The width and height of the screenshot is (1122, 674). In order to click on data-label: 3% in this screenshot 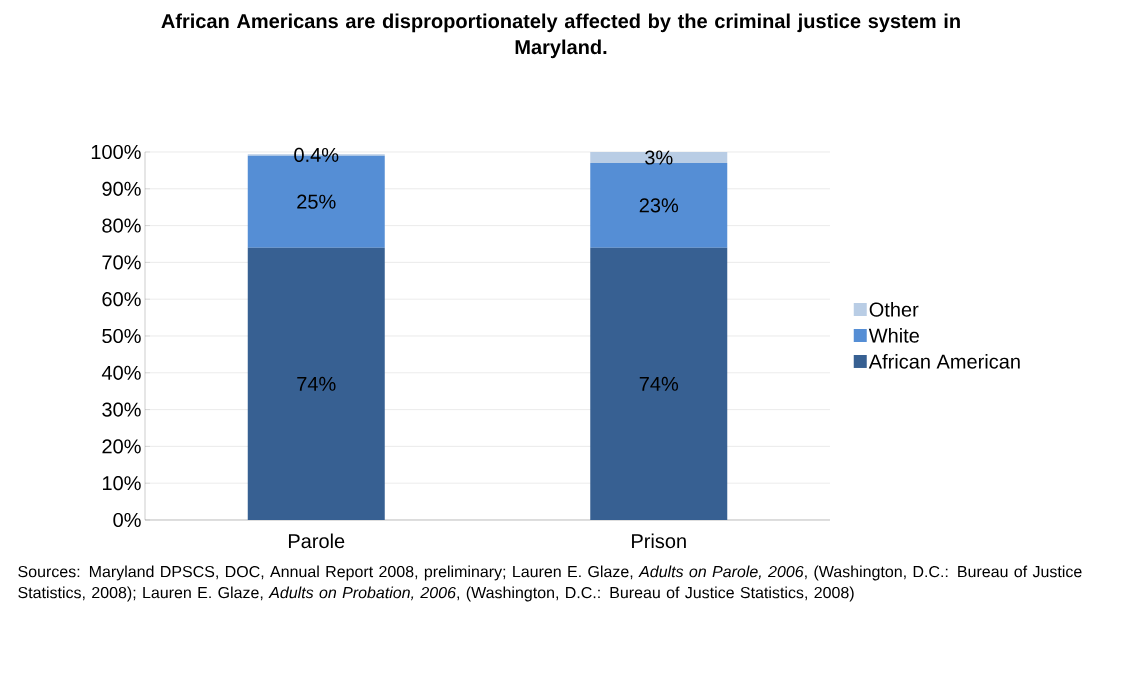, I will do `click(659, 157)`.